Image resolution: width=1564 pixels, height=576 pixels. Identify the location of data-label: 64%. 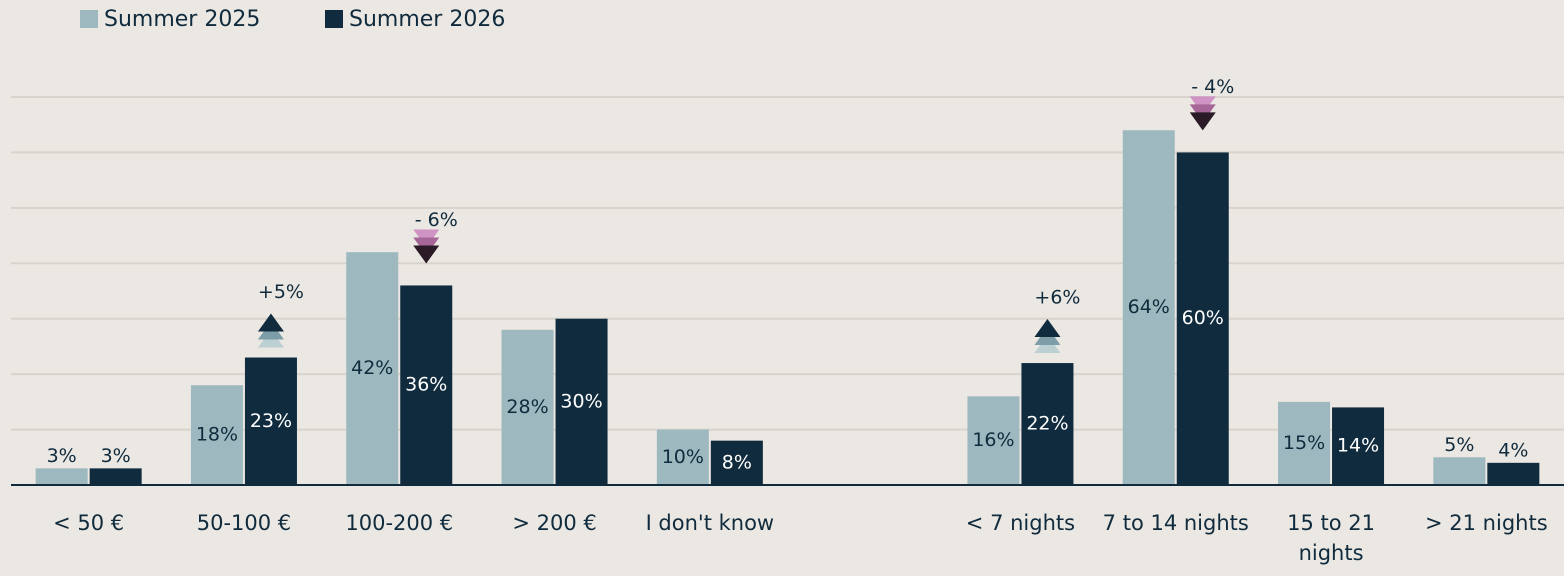
(1149, 307).